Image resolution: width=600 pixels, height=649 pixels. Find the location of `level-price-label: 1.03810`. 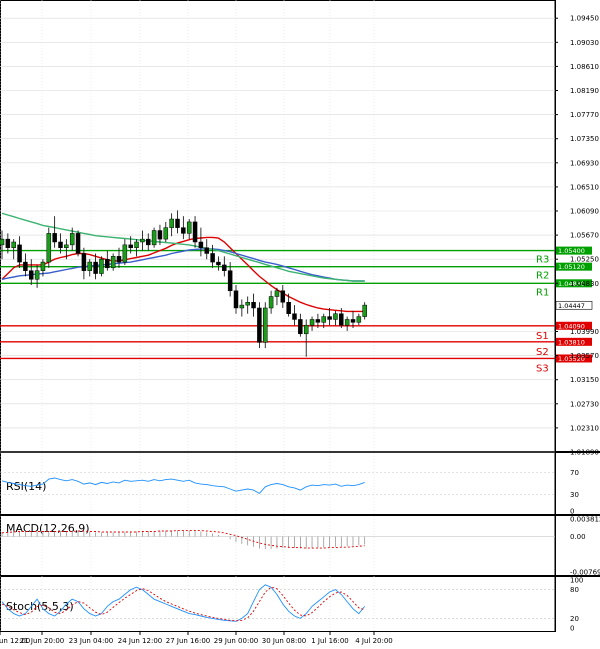

level-price-label: 1.03810 is located at coordinates (571, 342).